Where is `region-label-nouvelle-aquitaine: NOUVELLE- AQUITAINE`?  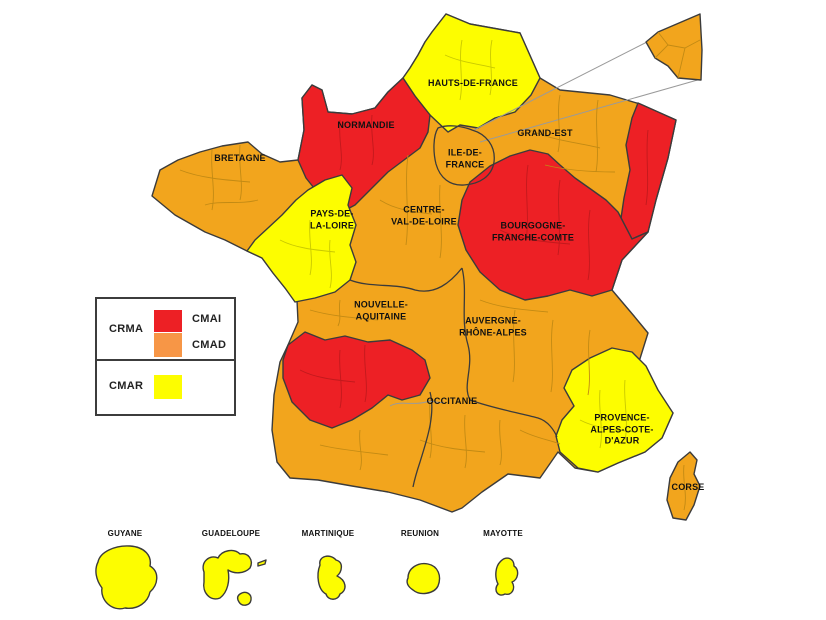
region-label-nouvelle-aquitaine: NOUVELLE- AQUITAINE is located at coordinates (381, 310).